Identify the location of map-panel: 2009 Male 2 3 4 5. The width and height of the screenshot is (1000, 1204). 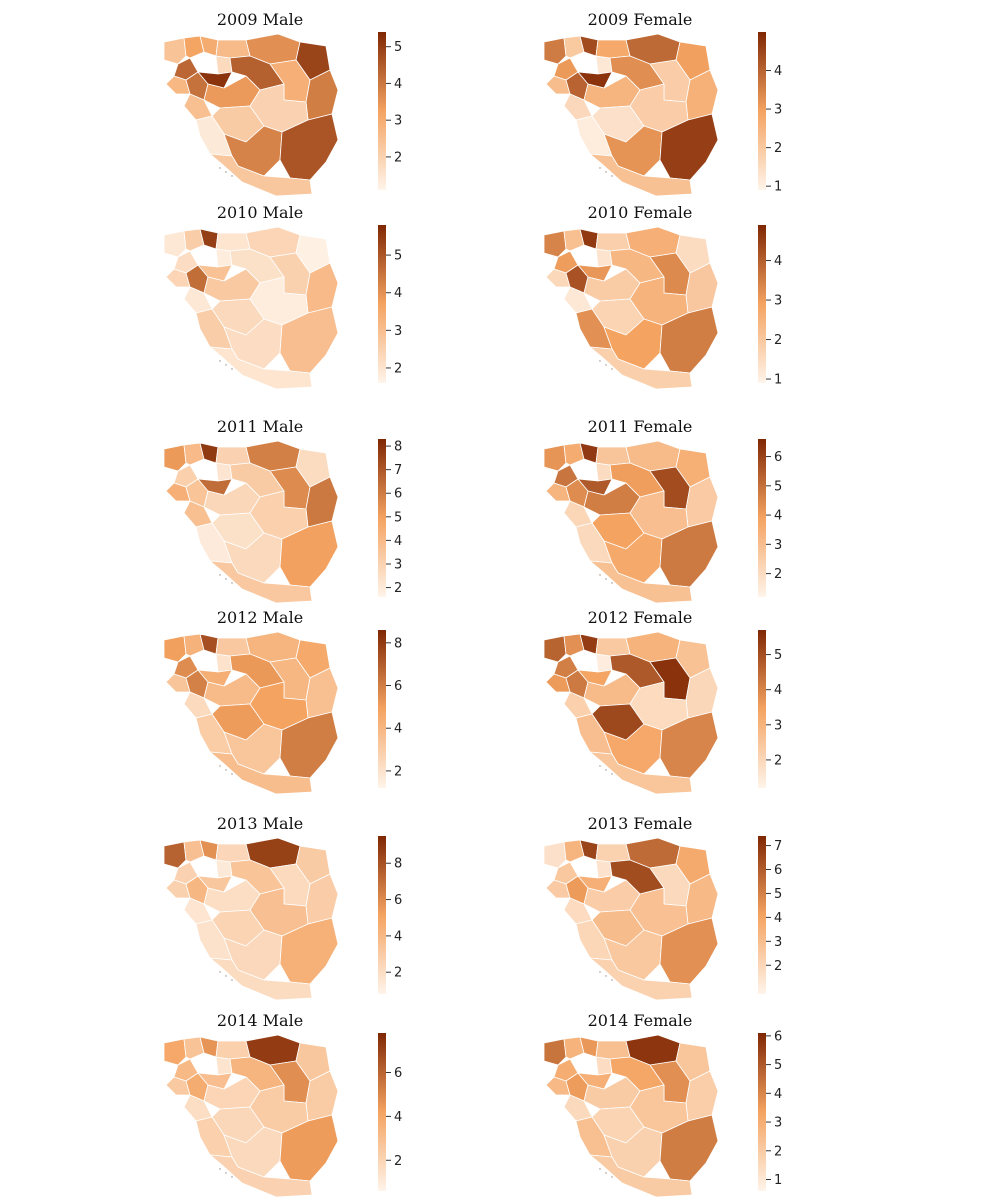
(340, 105).